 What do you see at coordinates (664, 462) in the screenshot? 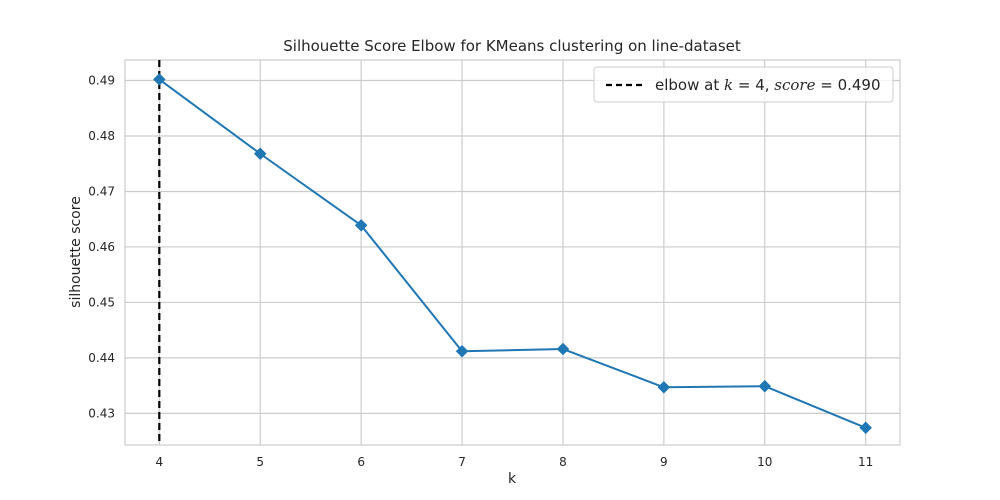
I see `x-tick-label: 9` at bounding box center [664, 462].